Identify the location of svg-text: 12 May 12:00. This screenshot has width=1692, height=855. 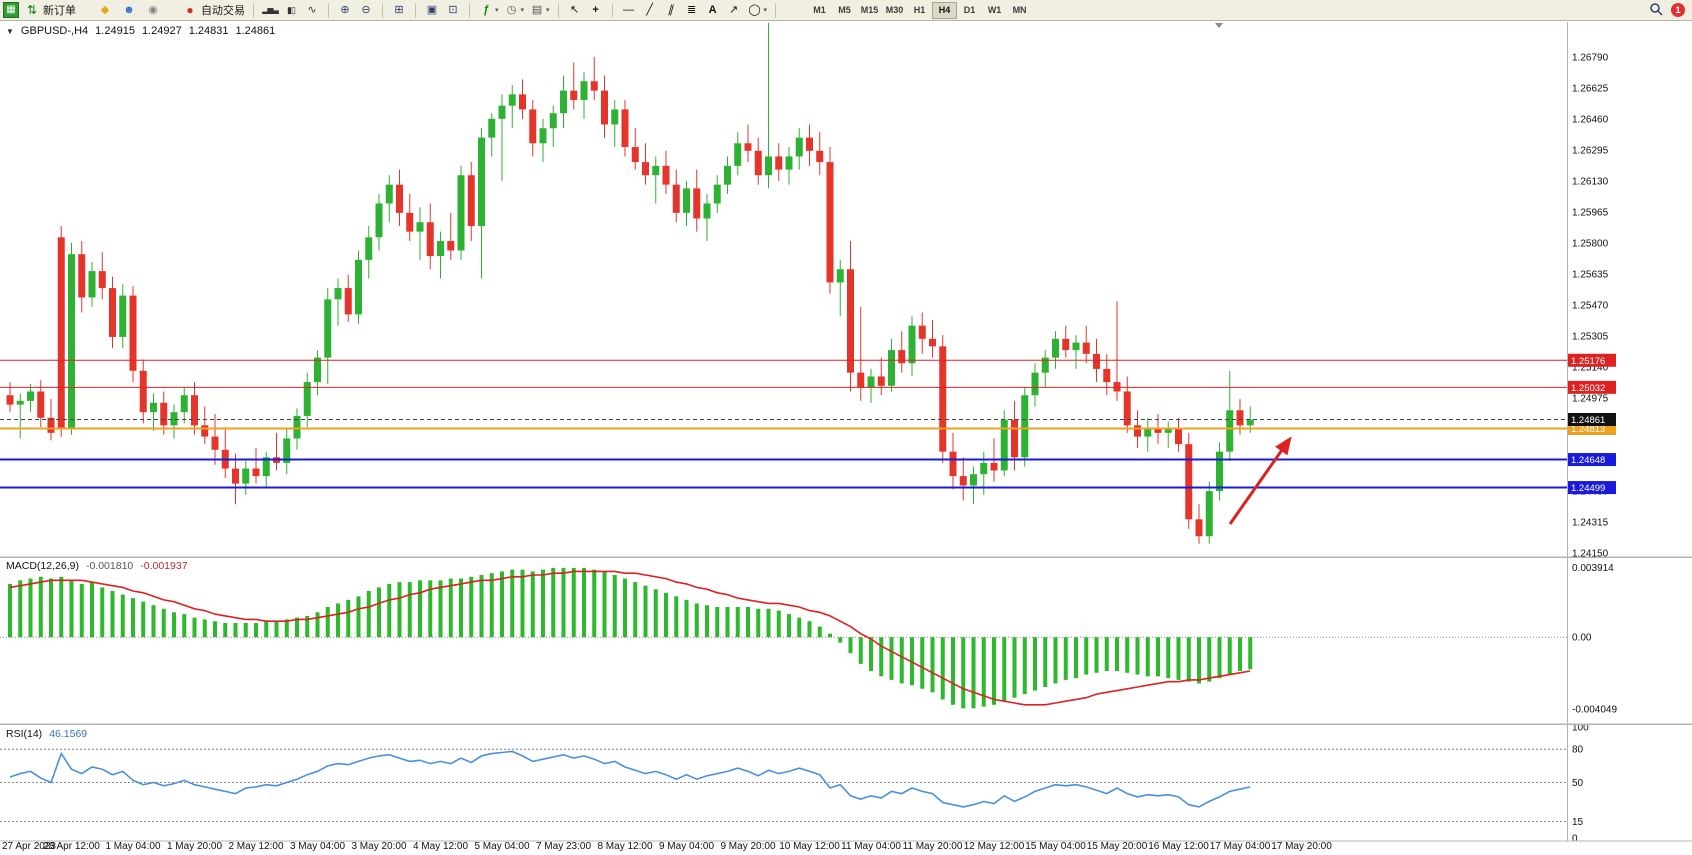
(994, 846).